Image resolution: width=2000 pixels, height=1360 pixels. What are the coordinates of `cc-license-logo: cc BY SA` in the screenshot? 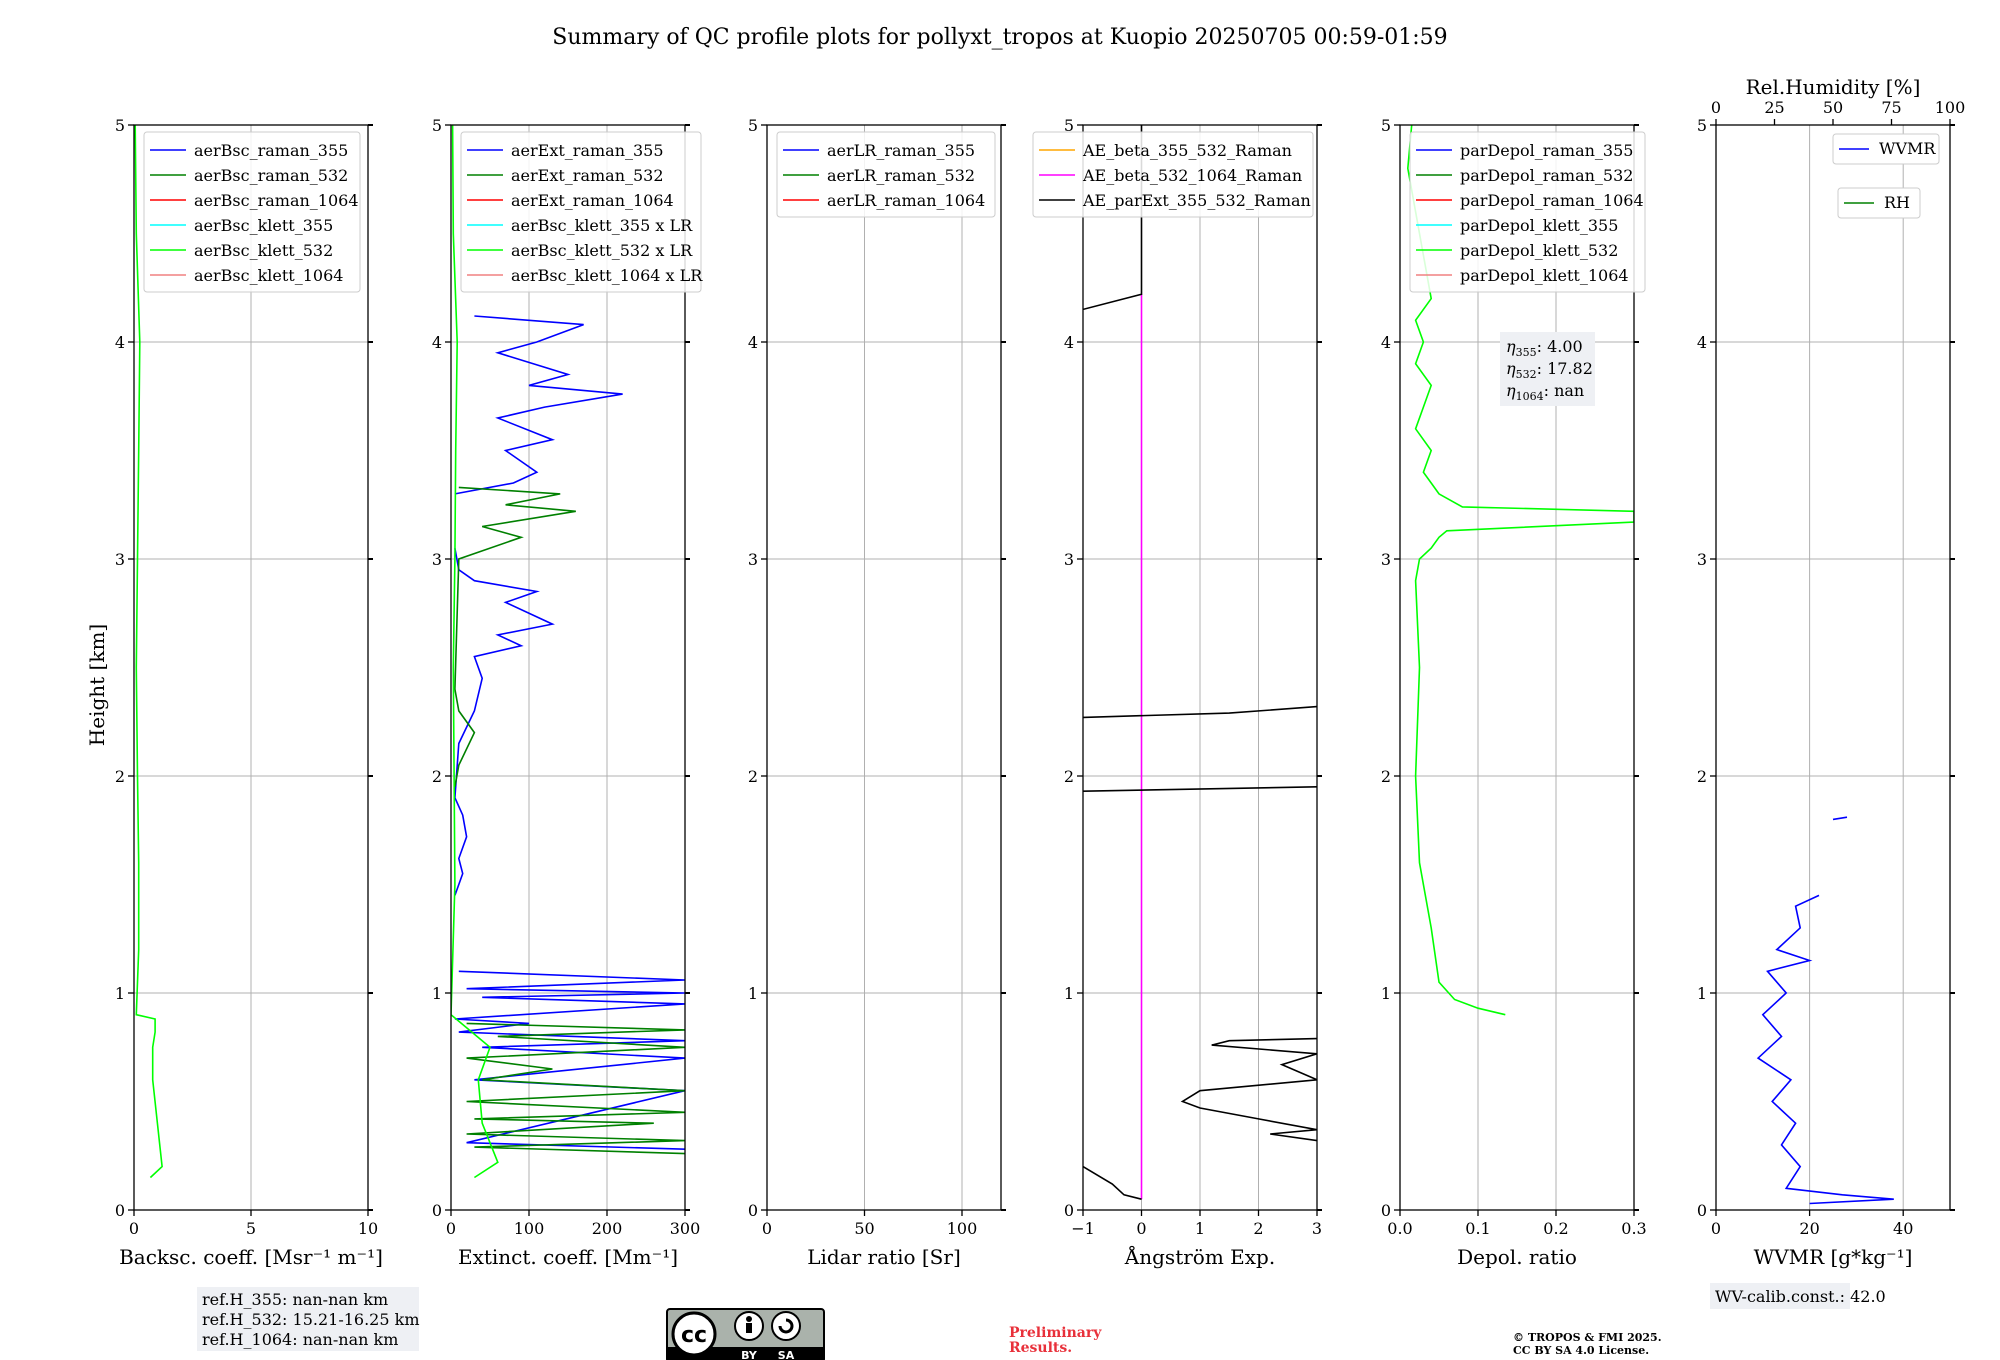 It's located at (745, 1334).